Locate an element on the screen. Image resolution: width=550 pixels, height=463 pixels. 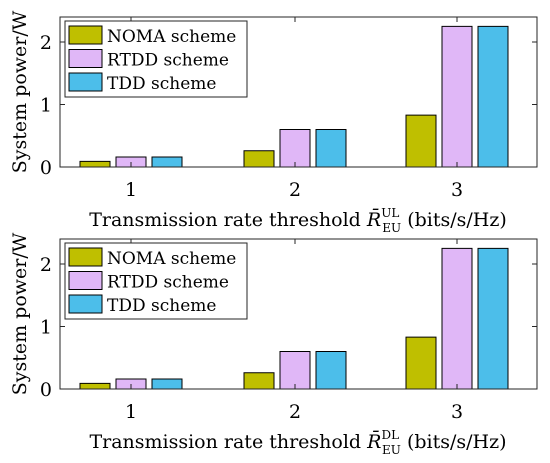
x-axis-label-sup: UL is located at coordinates (390, 213).